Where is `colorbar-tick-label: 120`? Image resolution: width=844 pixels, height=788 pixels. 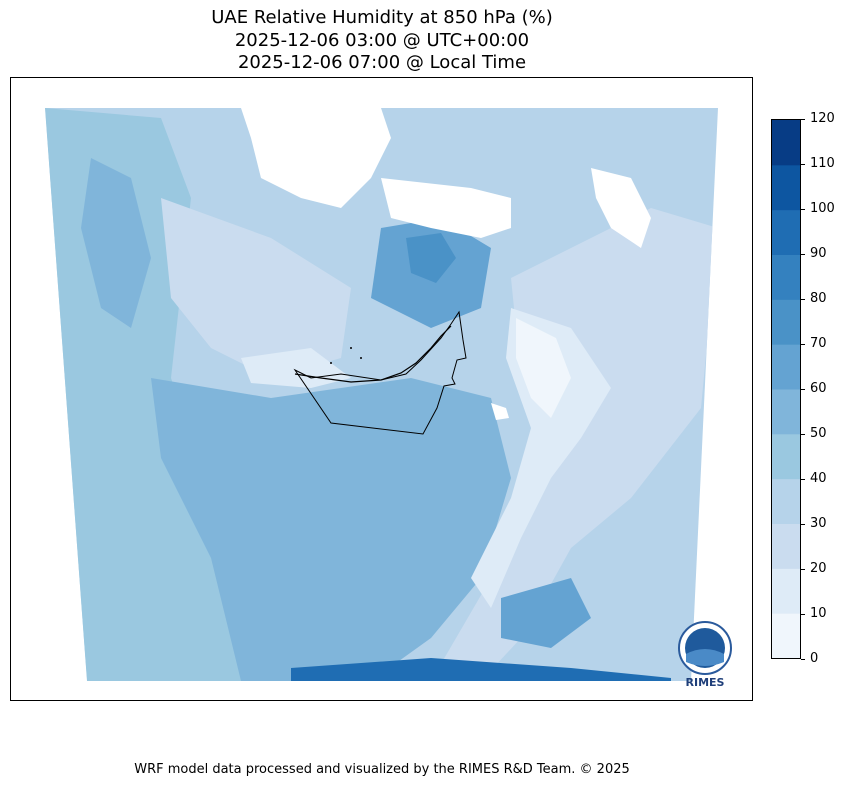
colorbar-tick-label: 120 is located at coordinates (822, 118).